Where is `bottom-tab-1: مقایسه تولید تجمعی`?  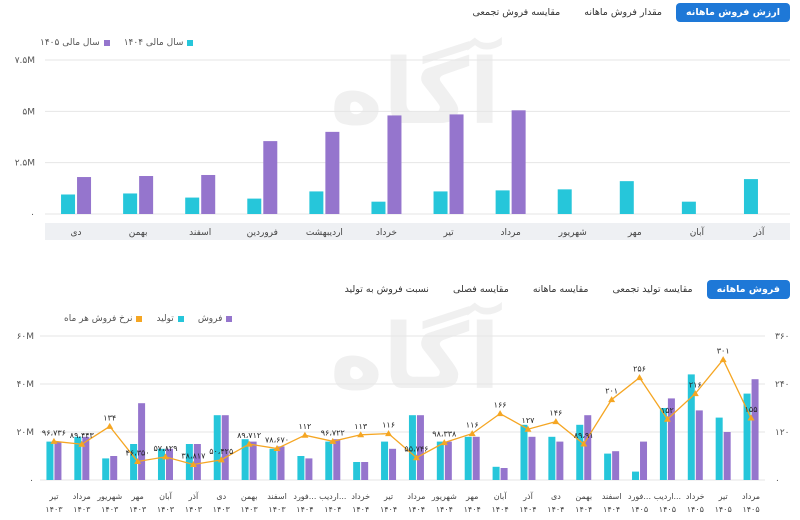 bottom-tab-1: مقایسه تولید تجمعی is located at coordinates (652, 289).